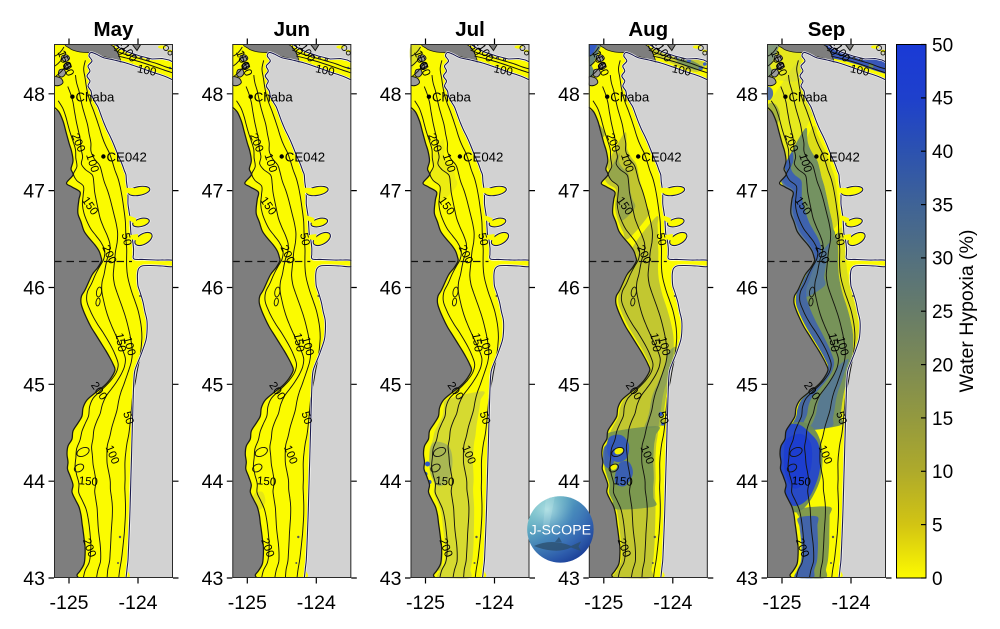 The height and width of the screenshot is (629, 1000). I want to click on svg-text: 35, so click(942, 205).